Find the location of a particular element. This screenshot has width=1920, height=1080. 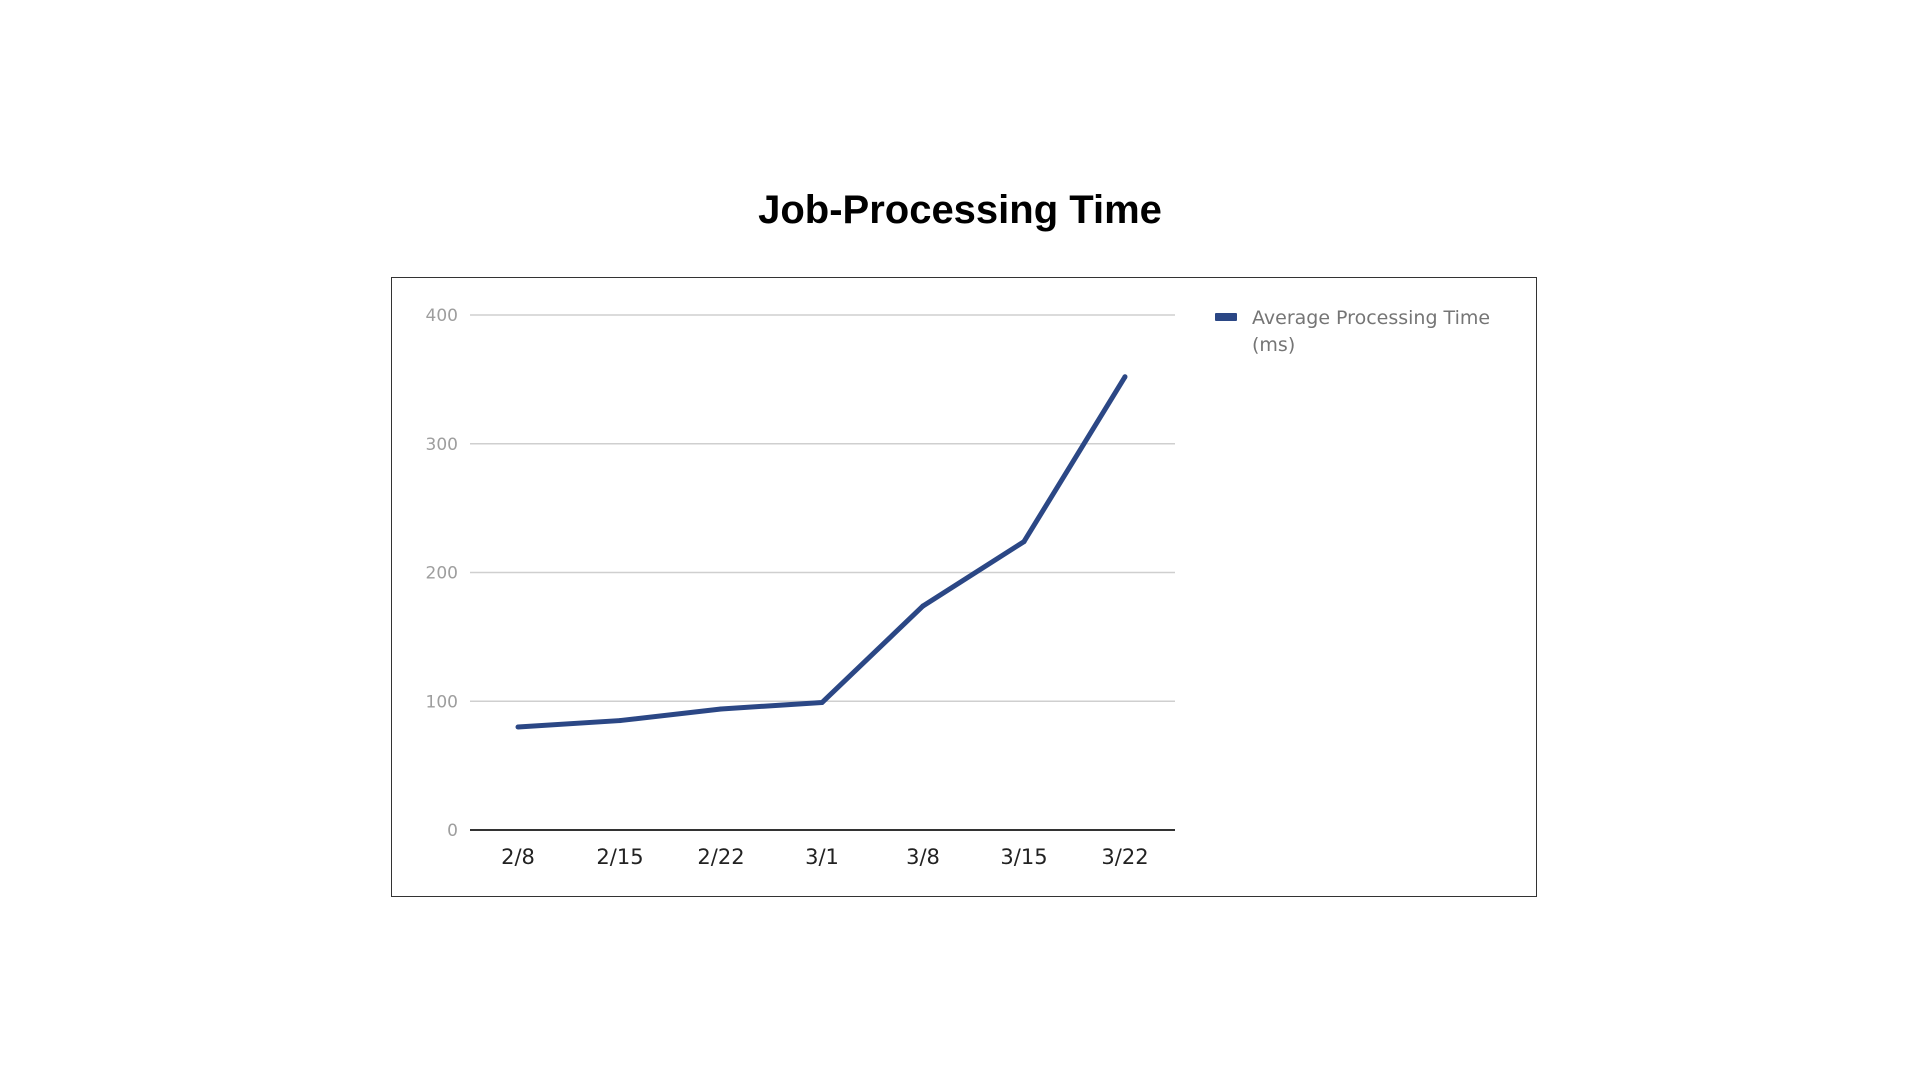

series-lines is located at coordinates (821, 552).